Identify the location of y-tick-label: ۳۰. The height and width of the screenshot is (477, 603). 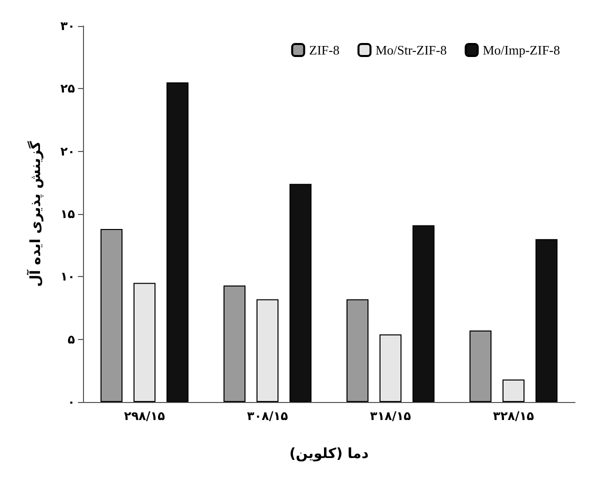
(67, 26).